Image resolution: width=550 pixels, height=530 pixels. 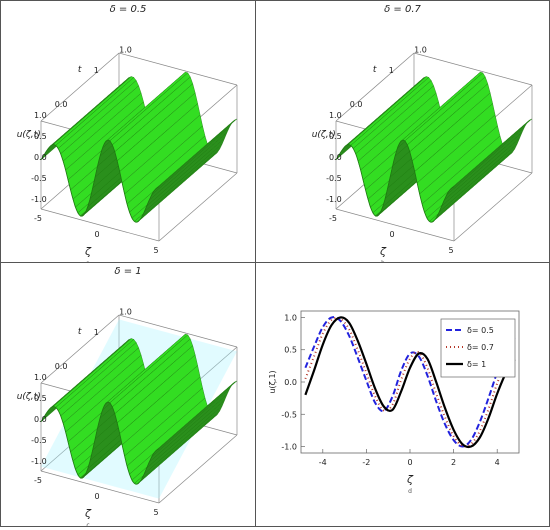 What do you see at coordinates (480, 330) in the screenshot?
I see `legend-label: δ= 0.5` at bounding box center [480, 330].